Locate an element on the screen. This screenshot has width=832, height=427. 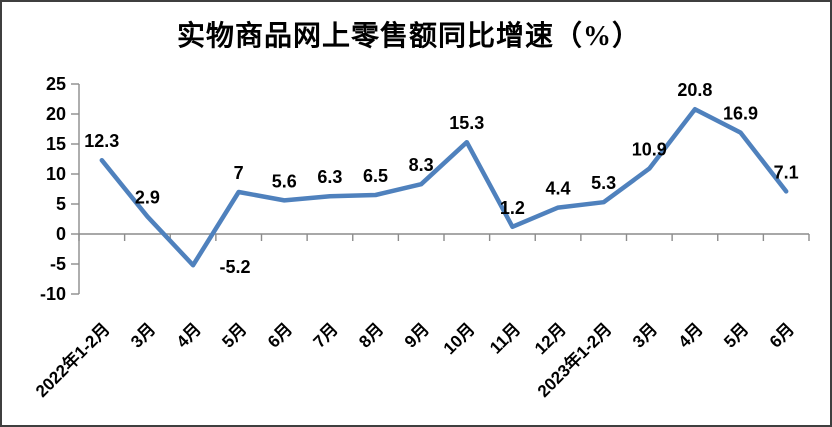
data-label: 5.6 is located at coordinates (284, 181).